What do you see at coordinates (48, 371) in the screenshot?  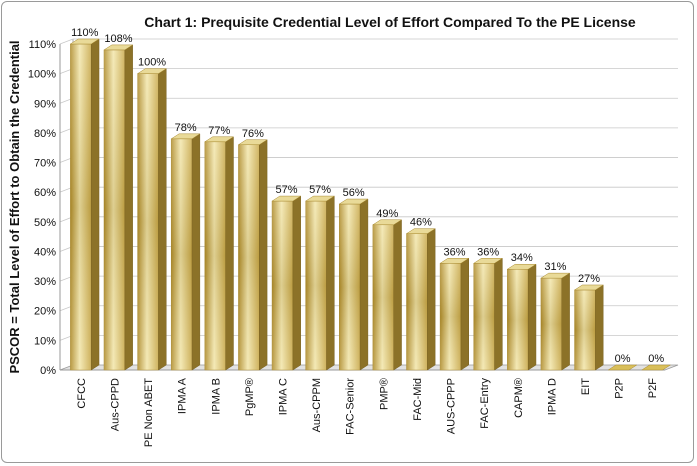 I see `y-tick-label: 0%` at bounding box center [48, 371].